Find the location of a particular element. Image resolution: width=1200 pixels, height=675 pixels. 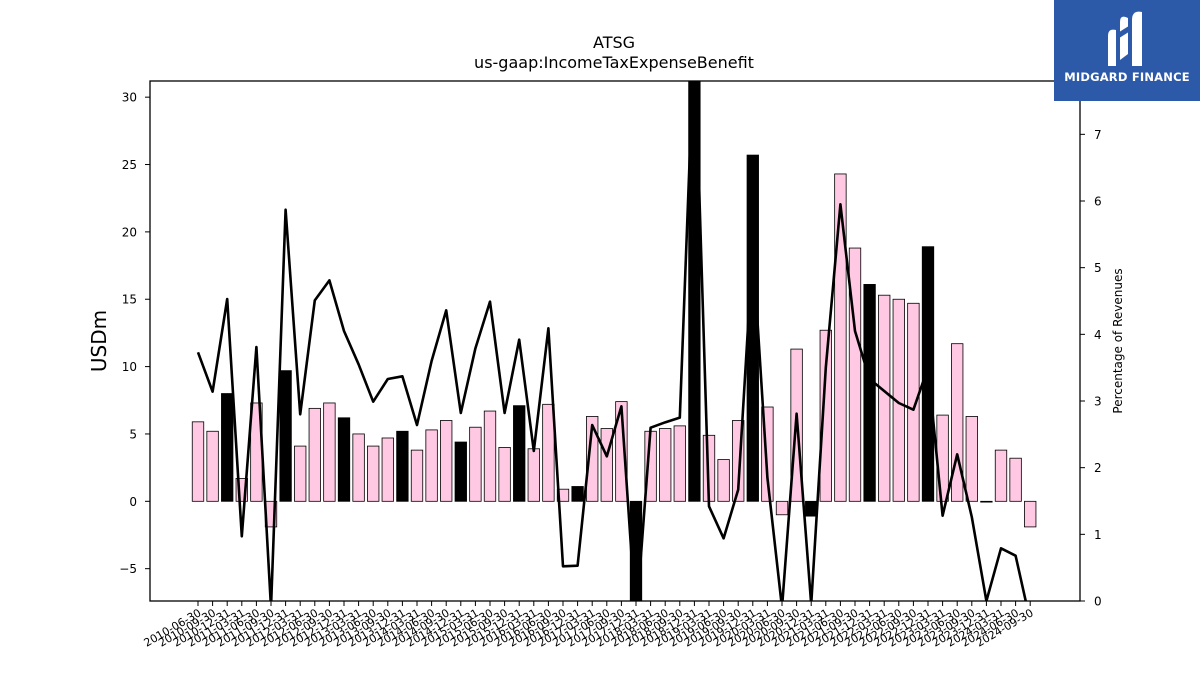

y2-tick-label: 3 is located at coordinates (1098, 402).